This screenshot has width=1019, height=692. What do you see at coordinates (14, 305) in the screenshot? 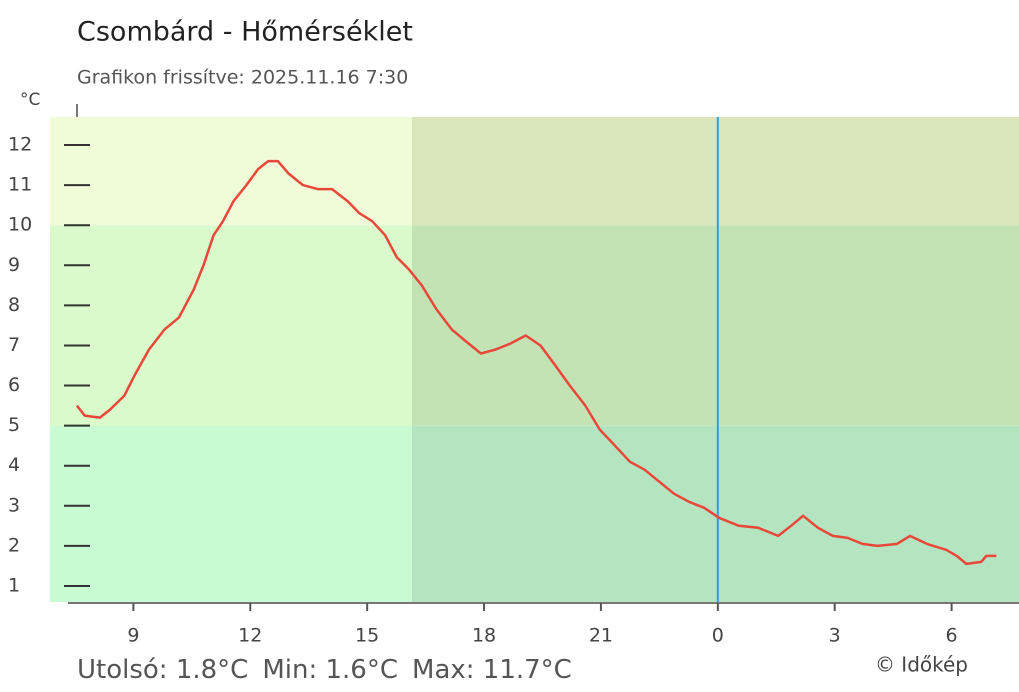
I see `y-tick-label: 8` at bounding box center [14, 305].